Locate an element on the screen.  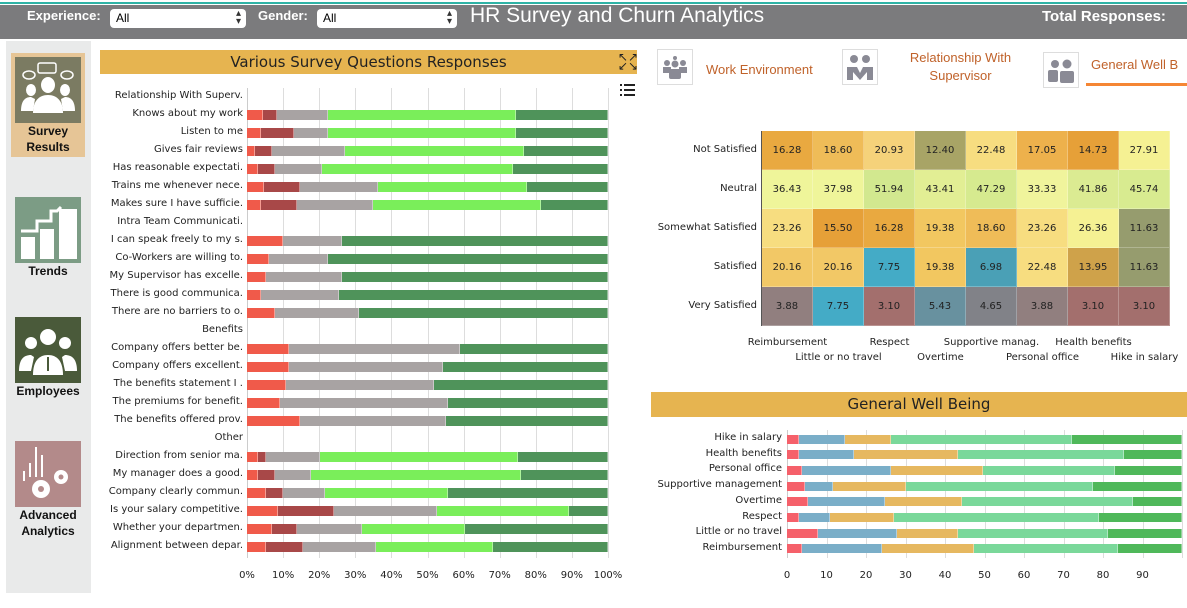
heatmap-cell: 45.74 is located at coordinates (1144, 189).